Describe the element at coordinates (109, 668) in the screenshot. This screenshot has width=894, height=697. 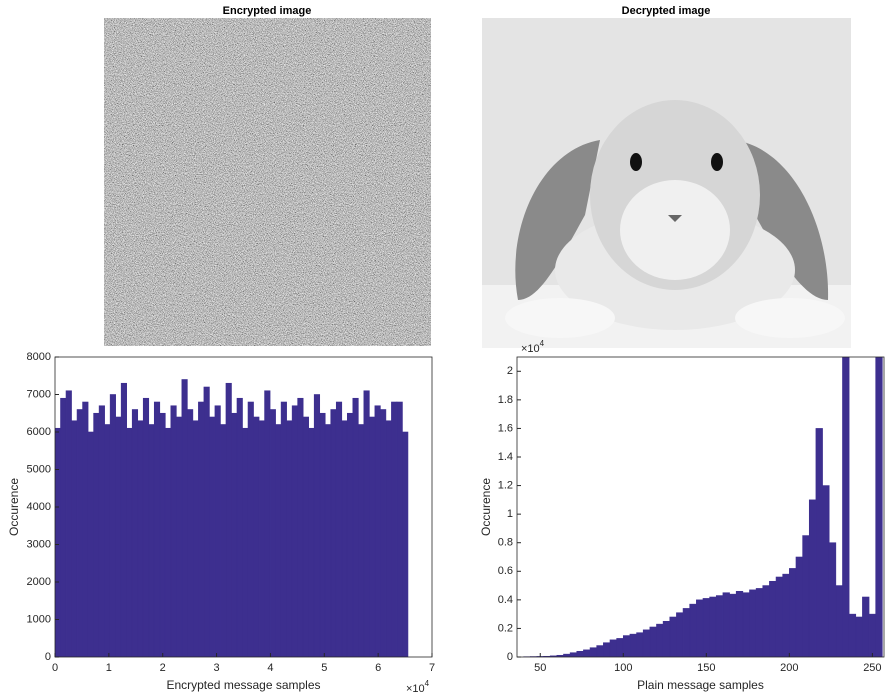
I see `x-tick-label: 1` at that location.